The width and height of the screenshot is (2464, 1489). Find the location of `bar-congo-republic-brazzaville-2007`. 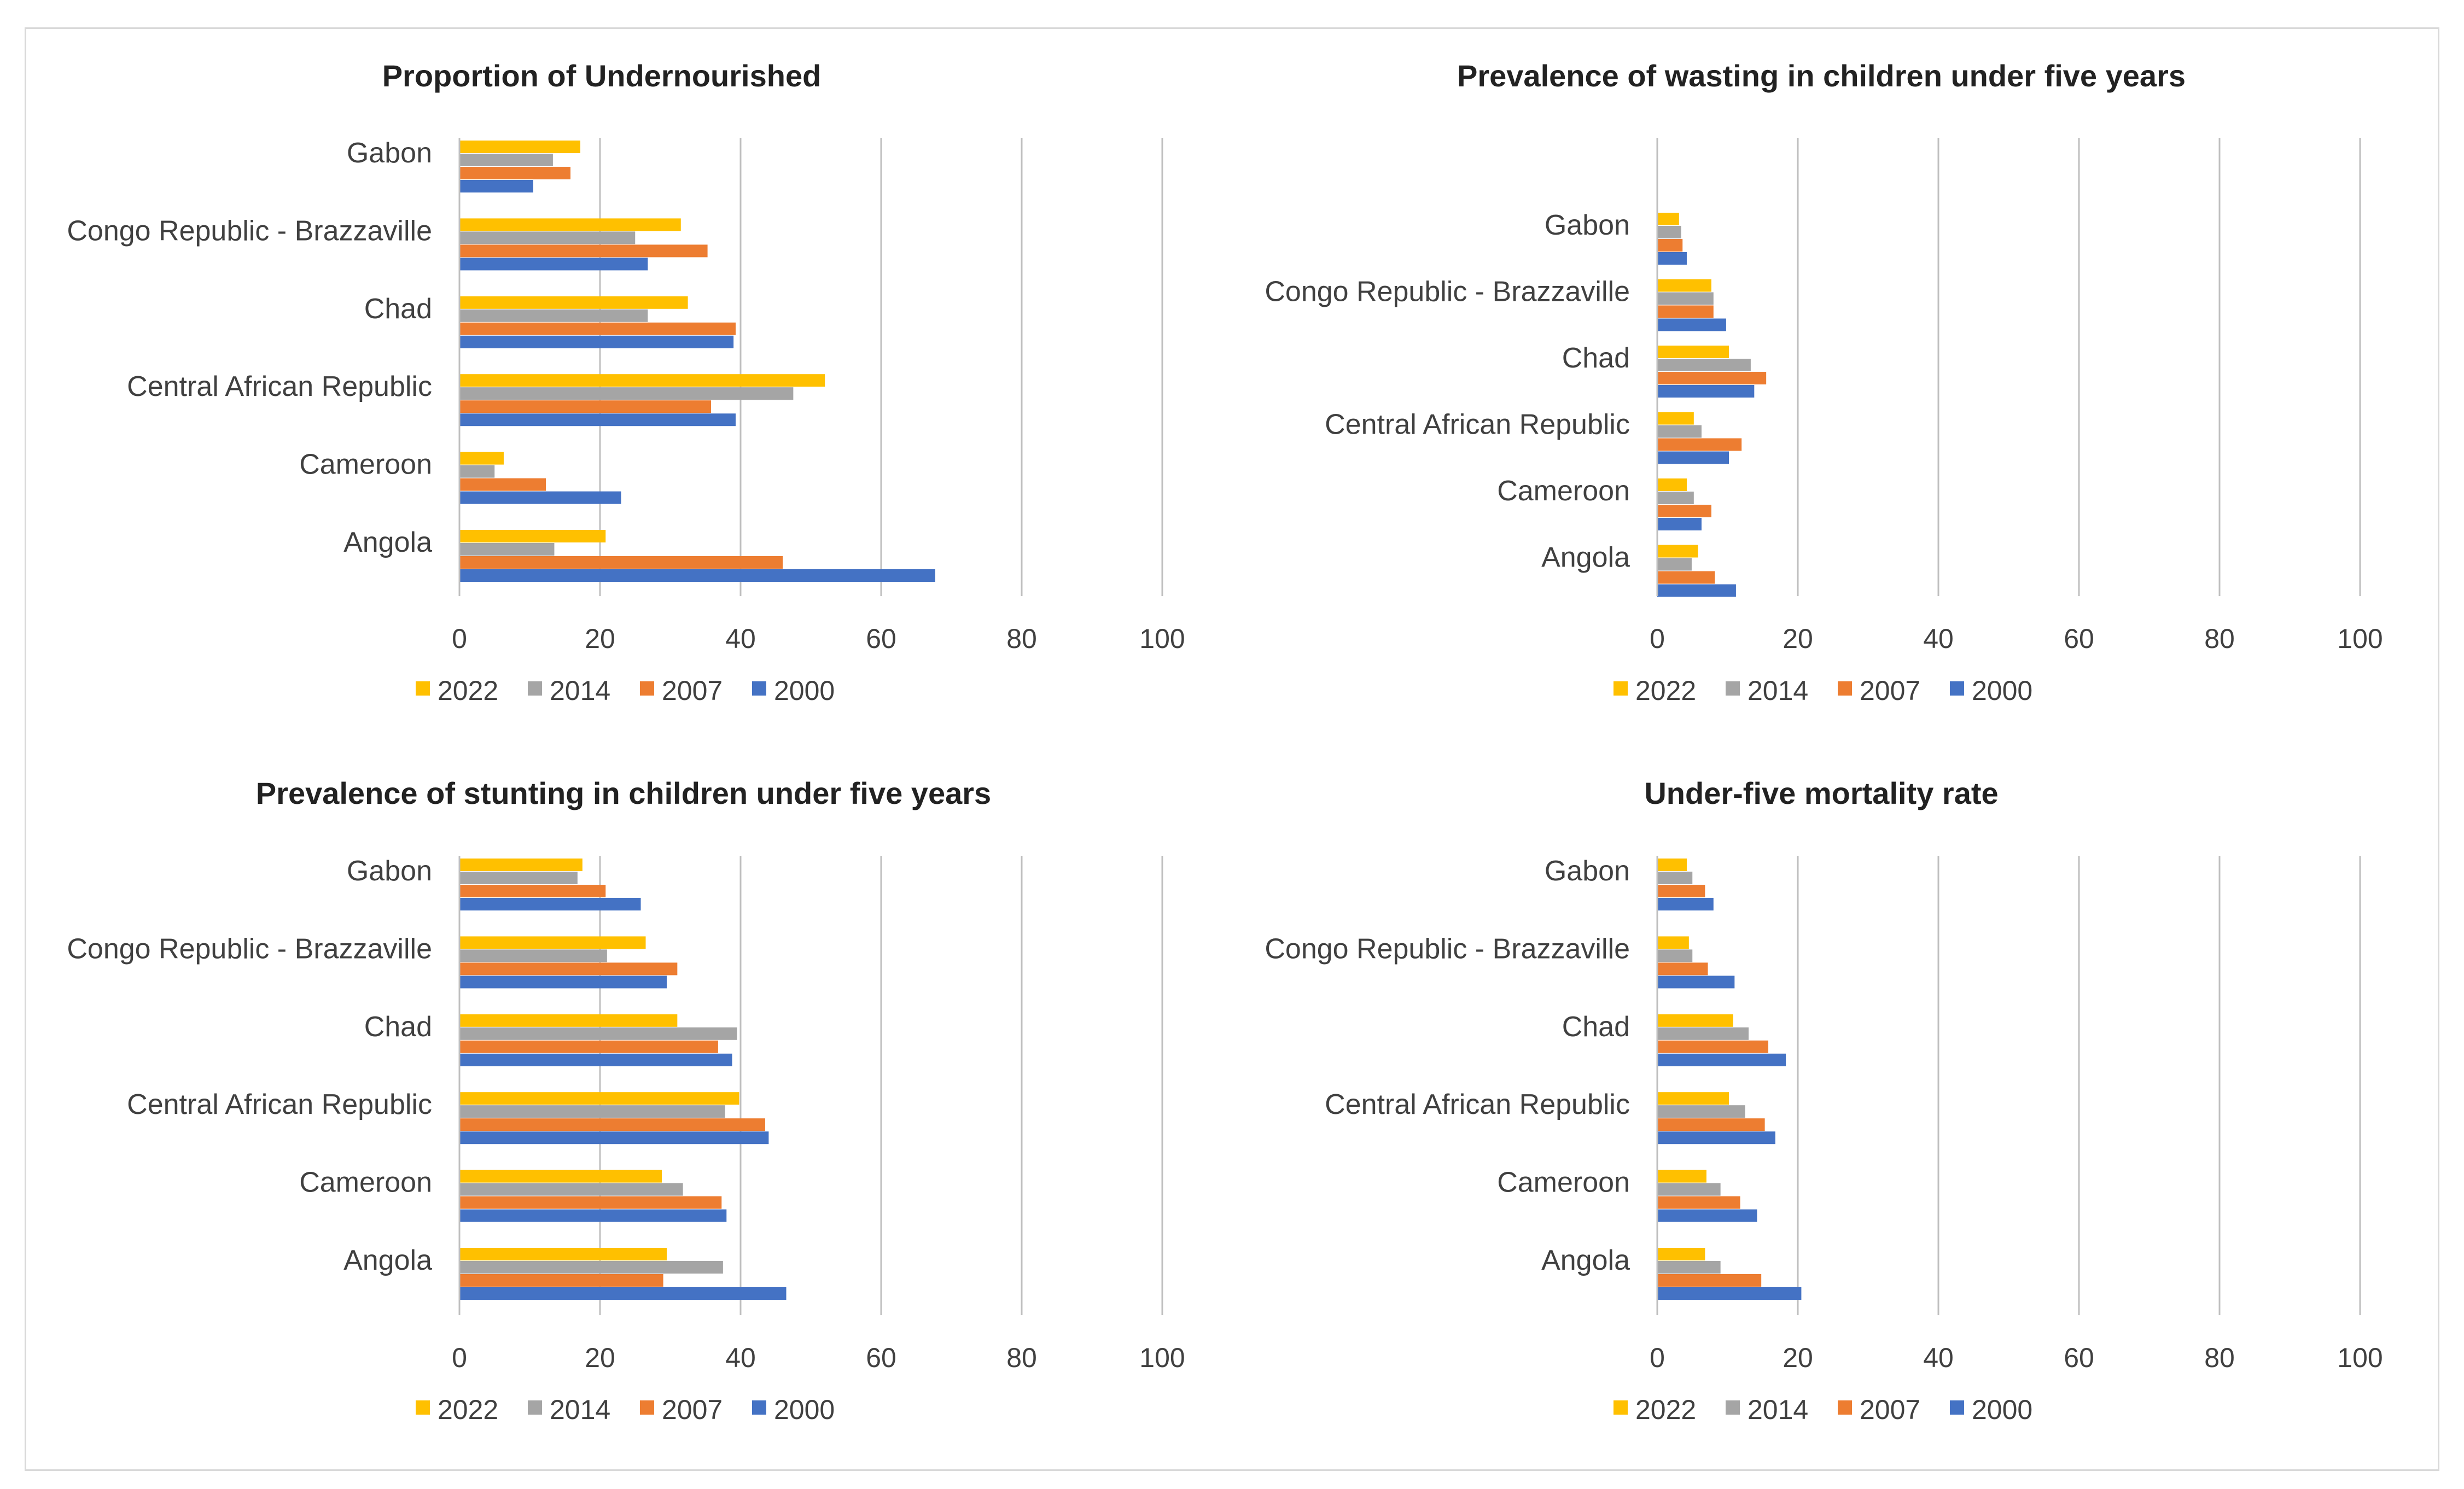

bar-congo-republic-brazzaville-2007 is located at coordinates (1682, 969).